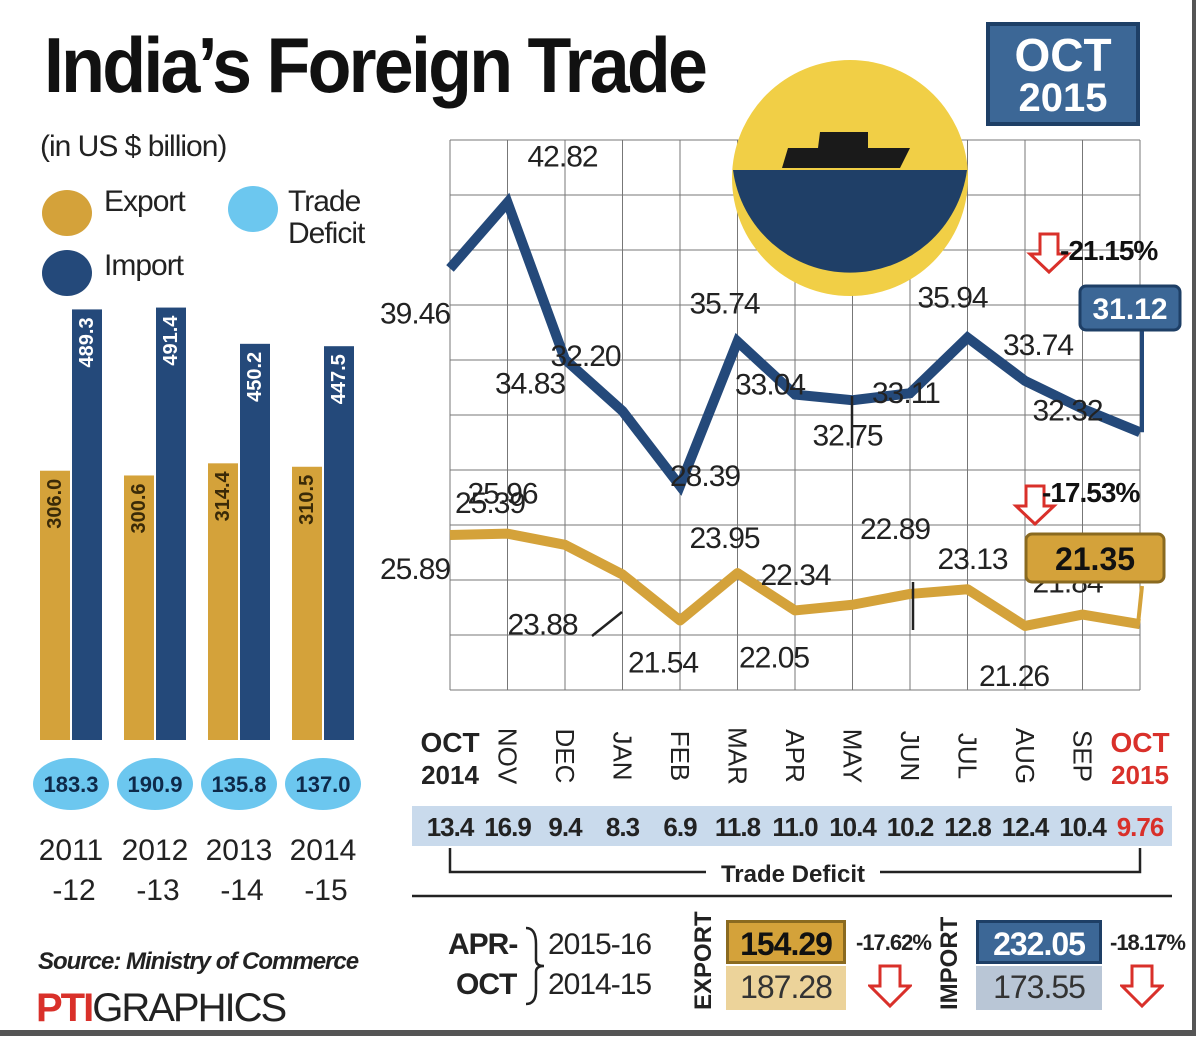 Image resolution: width=1200 pixels, height=1042 pixels. Describe the element at coordinates (189, 1008) in the screenshot. I see `credit-rest: GRAPHICS` at that location.